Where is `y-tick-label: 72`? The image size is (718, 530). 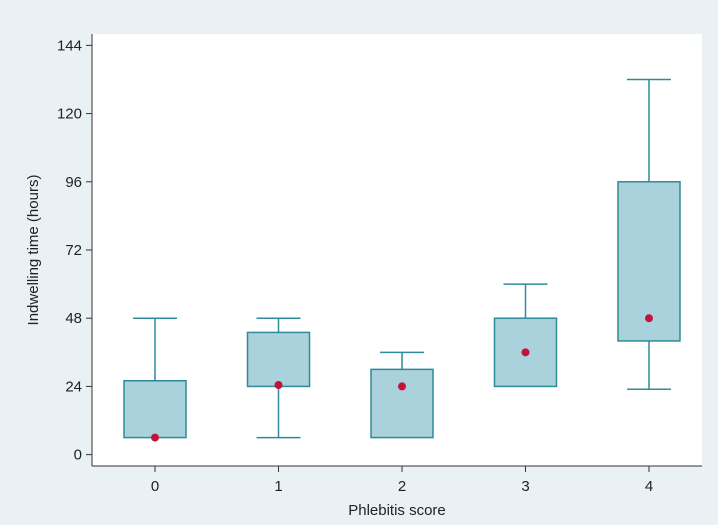
y-tick-label: 72 is located at coordinates (73, 250).